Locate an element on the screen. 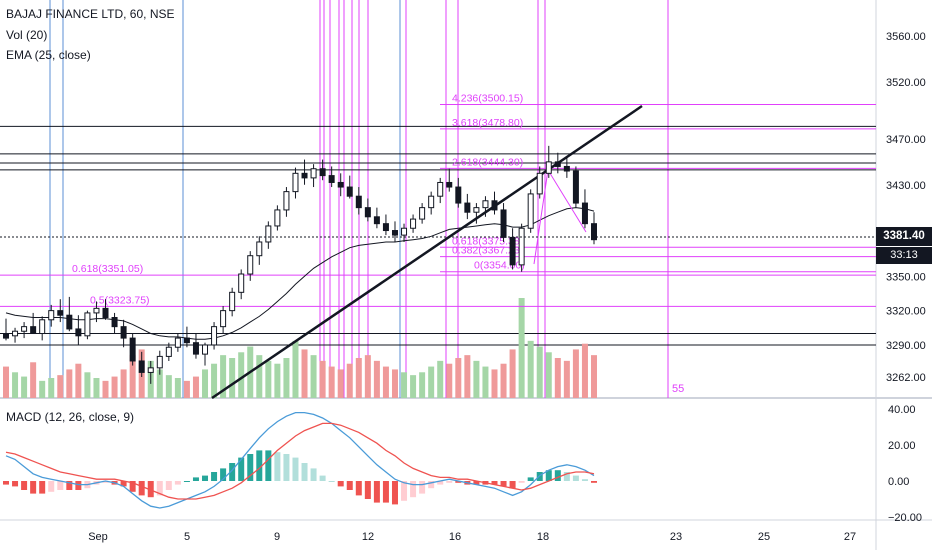  macd-tick-label: −20.00 is located at coordinates (905, 518).